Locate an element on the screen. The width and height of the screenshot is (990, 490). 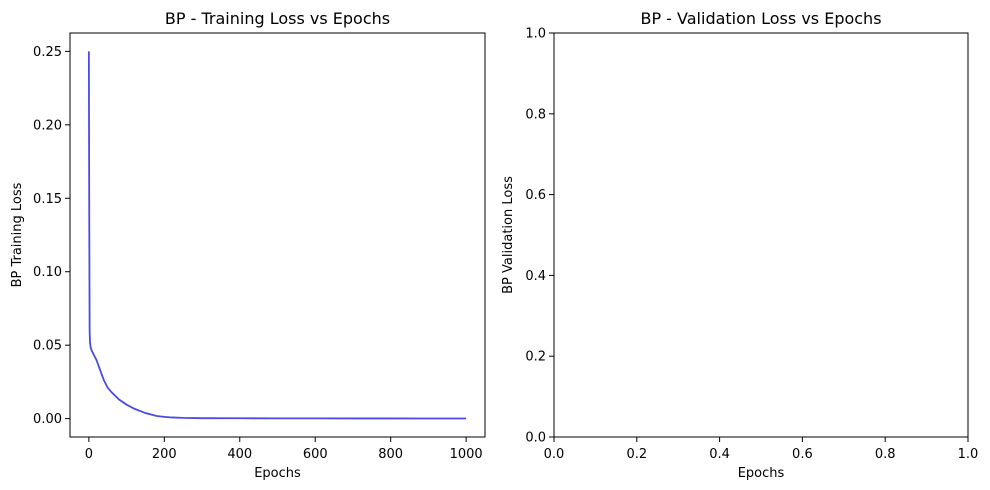
training-y-axis-label: BP Training Loss is located at coordinates (17, 234).